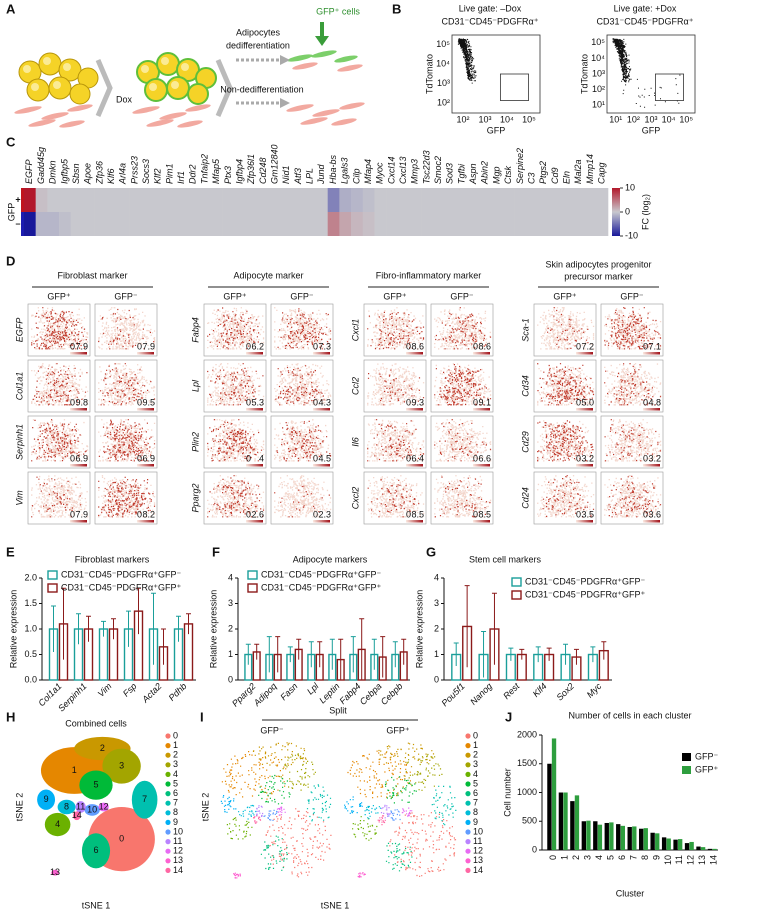  What do you see at coordinates (585, 581) in the screenshot?
I see `legend-label: CD31⁻CD45⁻PDGFRα⁺GFP⁻` at bounding box center [585, 581].